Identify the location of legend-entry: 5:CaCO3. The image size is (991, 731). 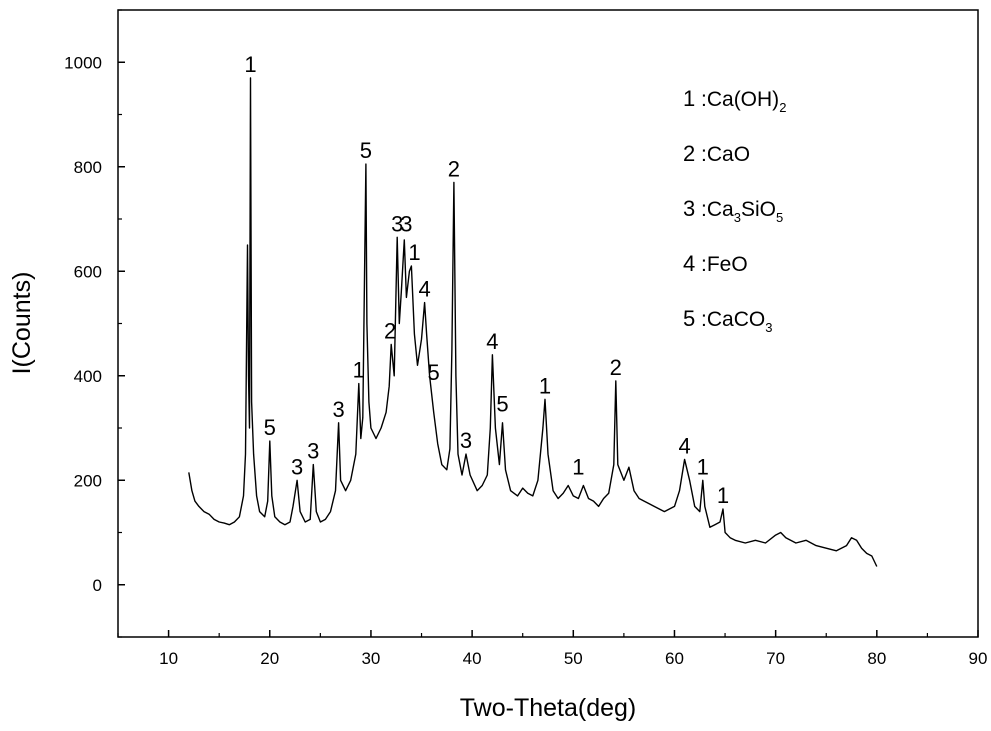
(727, 320).